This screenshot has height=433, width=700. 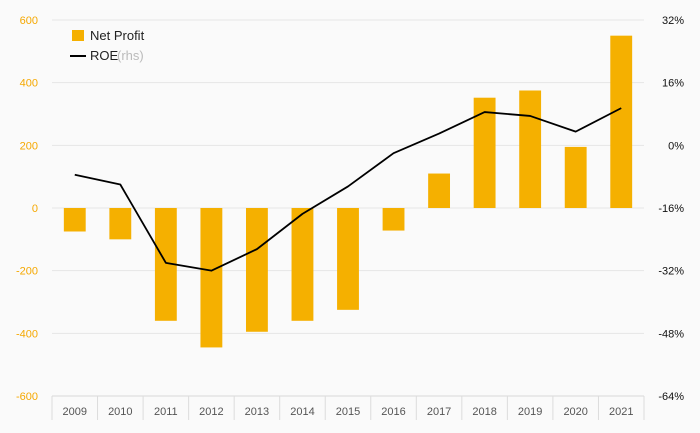 I want to click on x-tick-2015: 2015, so click(x=348, y=412).